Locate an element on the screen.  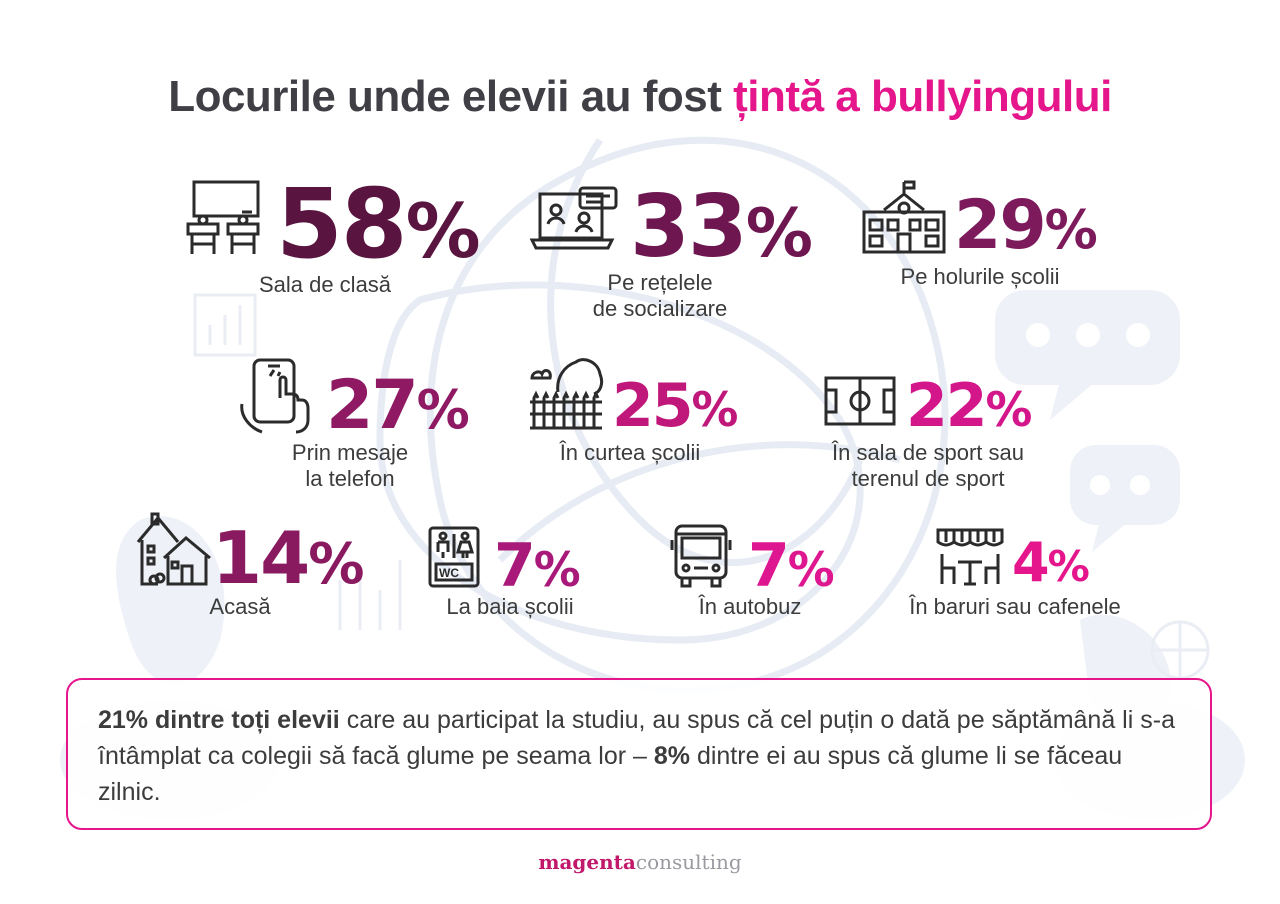
wc-icon-text: WC is located at coordinates (449, 573).